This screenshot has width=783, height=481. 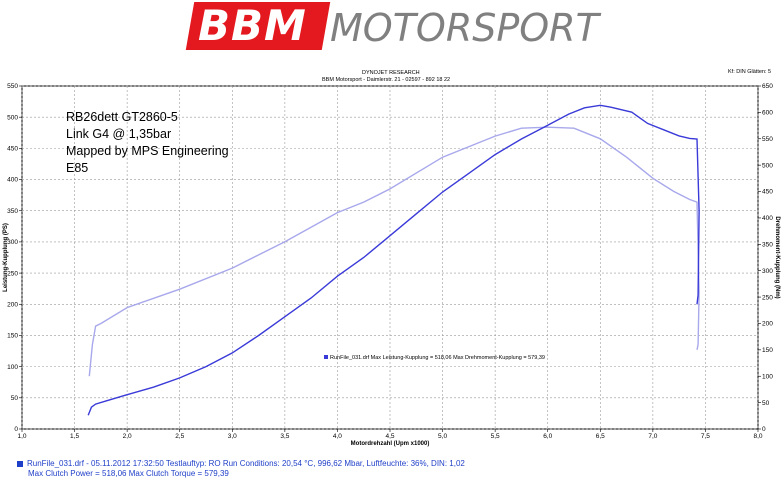 What do you see at coordinates (16, 429) in the screenshot?
I see `y-left-tick-label: 0` at bounding box center [16, 429].